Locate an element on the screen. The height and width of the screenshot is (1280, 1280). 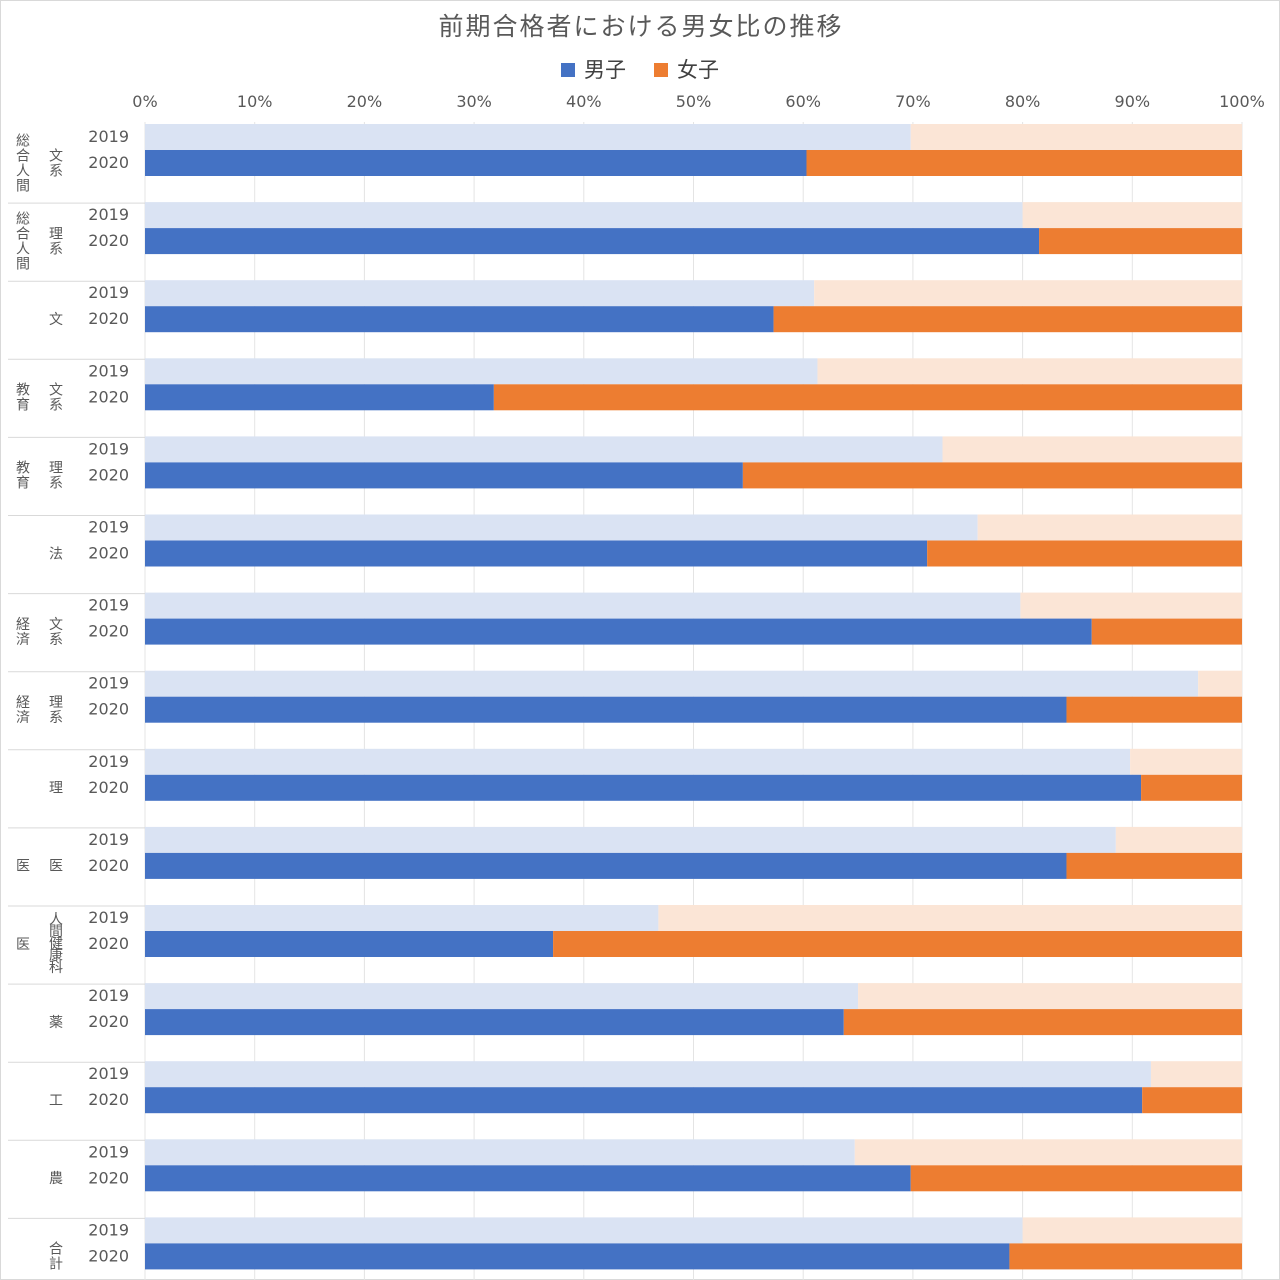
x-tick-label: 50% is located at coordinates (694, 101).